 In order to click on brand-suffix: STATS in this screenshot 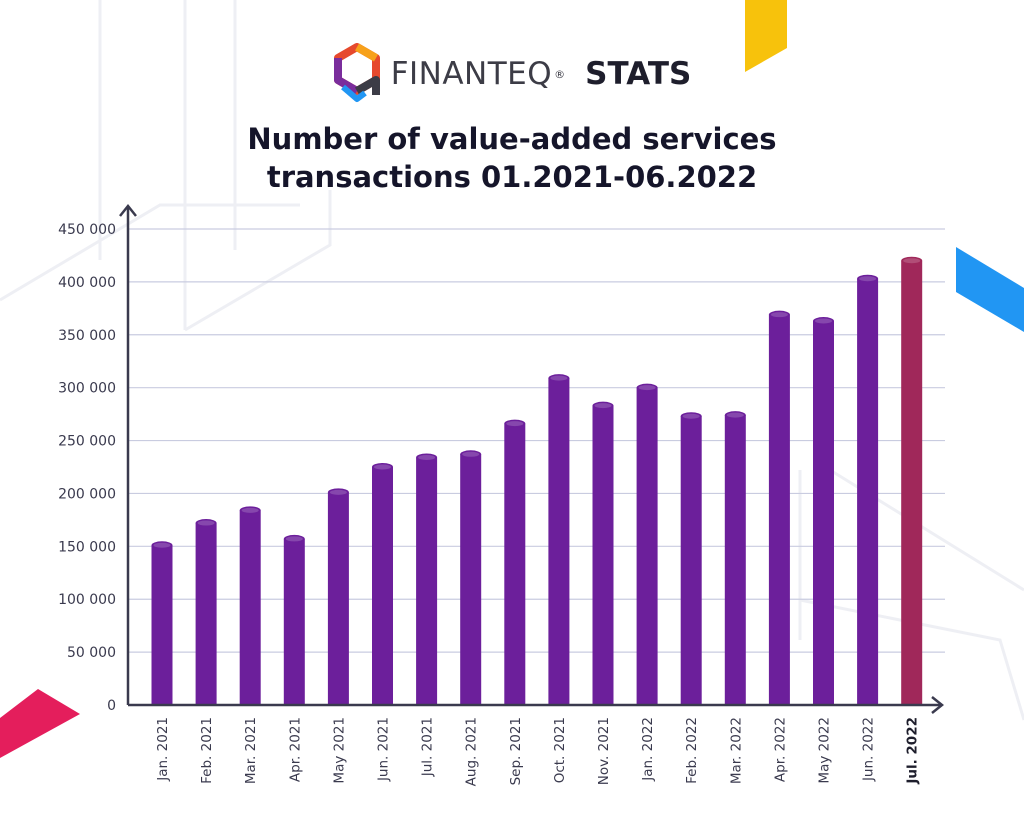, I will do `click(638, 74)`.